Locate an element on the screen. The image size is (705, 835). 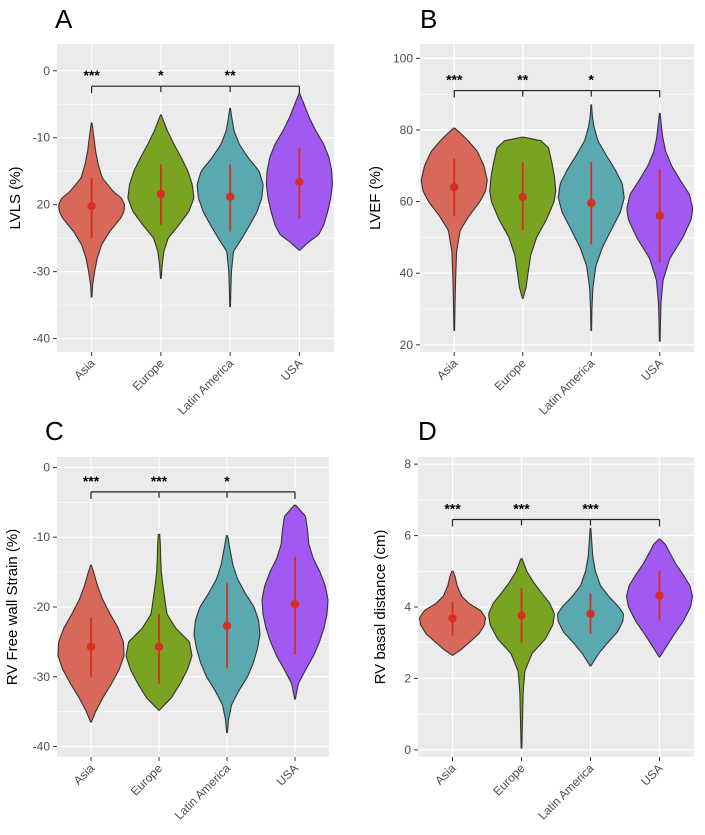
panel-letter: C is located at coordinates (54, 431).